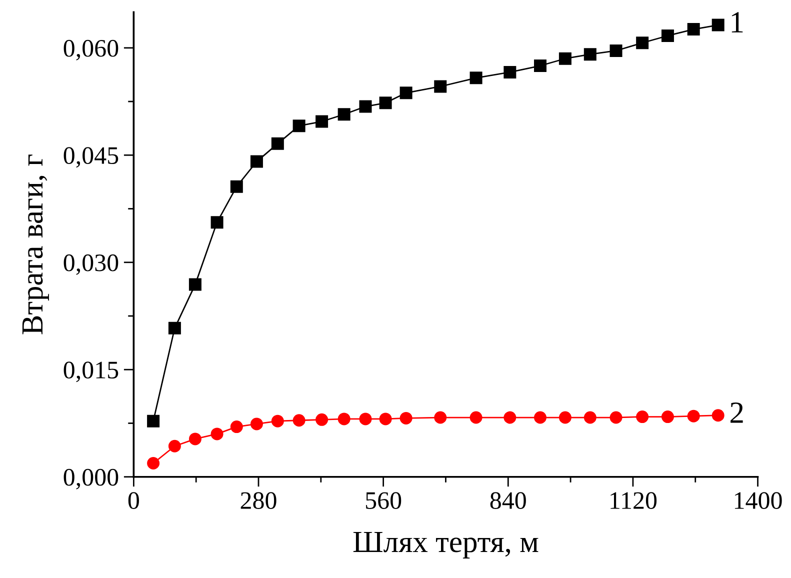 The image size is (791, 578). I want to click on y-tick-label: 0,045, so click(91, 157).